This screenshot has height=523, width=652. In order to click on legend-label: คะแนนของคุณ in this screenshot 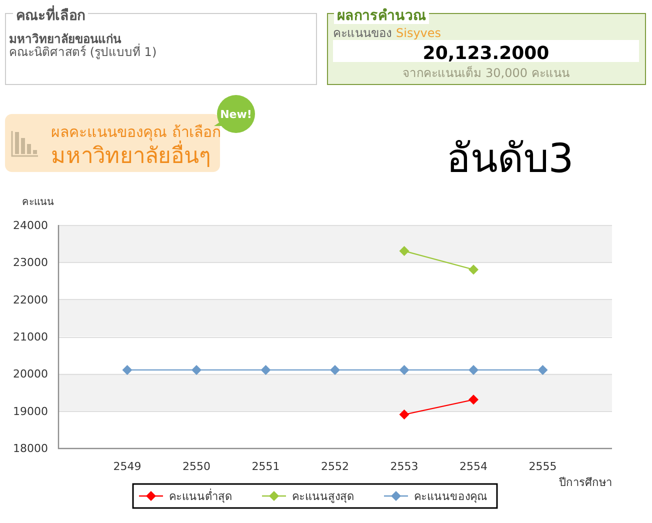, I will do `click(450, 496)`.